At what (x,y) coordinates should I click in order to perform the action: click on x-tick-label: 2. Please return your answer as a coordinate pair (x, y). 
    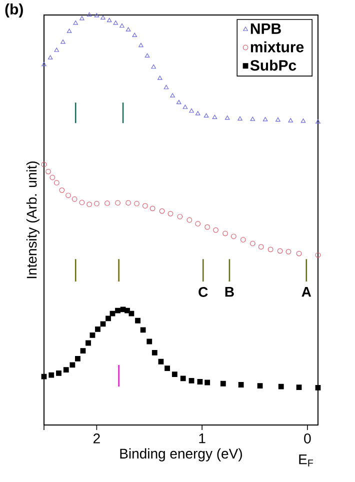
    Looking at the image, I should click on (97, 439).